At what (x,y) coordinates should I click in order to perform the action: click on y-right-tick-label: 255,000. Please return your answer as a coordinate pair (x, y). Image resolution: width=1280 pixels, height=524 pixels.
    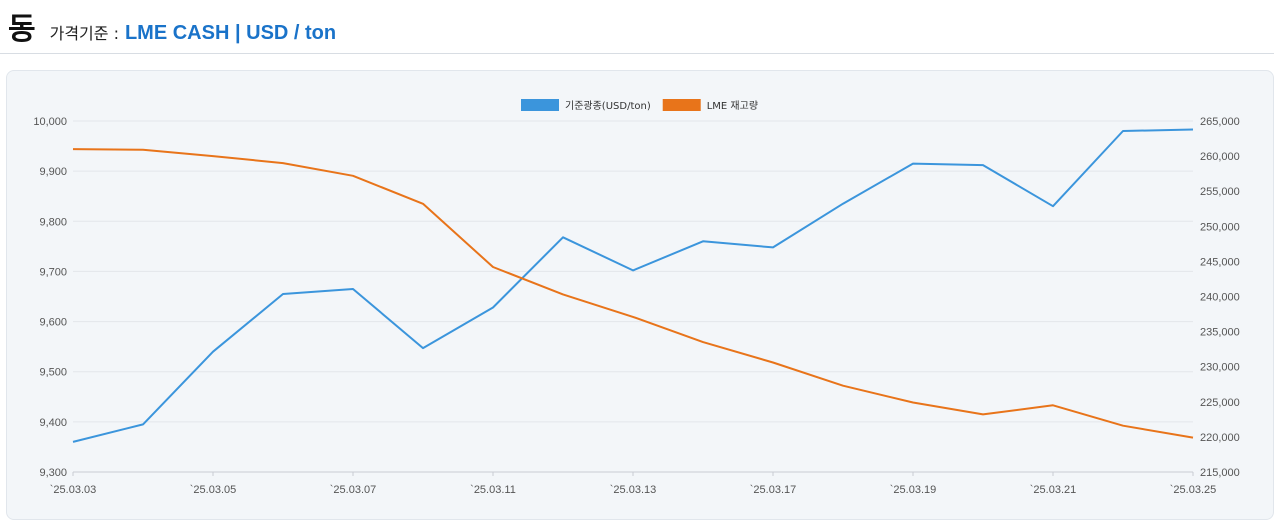
    Looking at the image, I should click on (1220, 192).